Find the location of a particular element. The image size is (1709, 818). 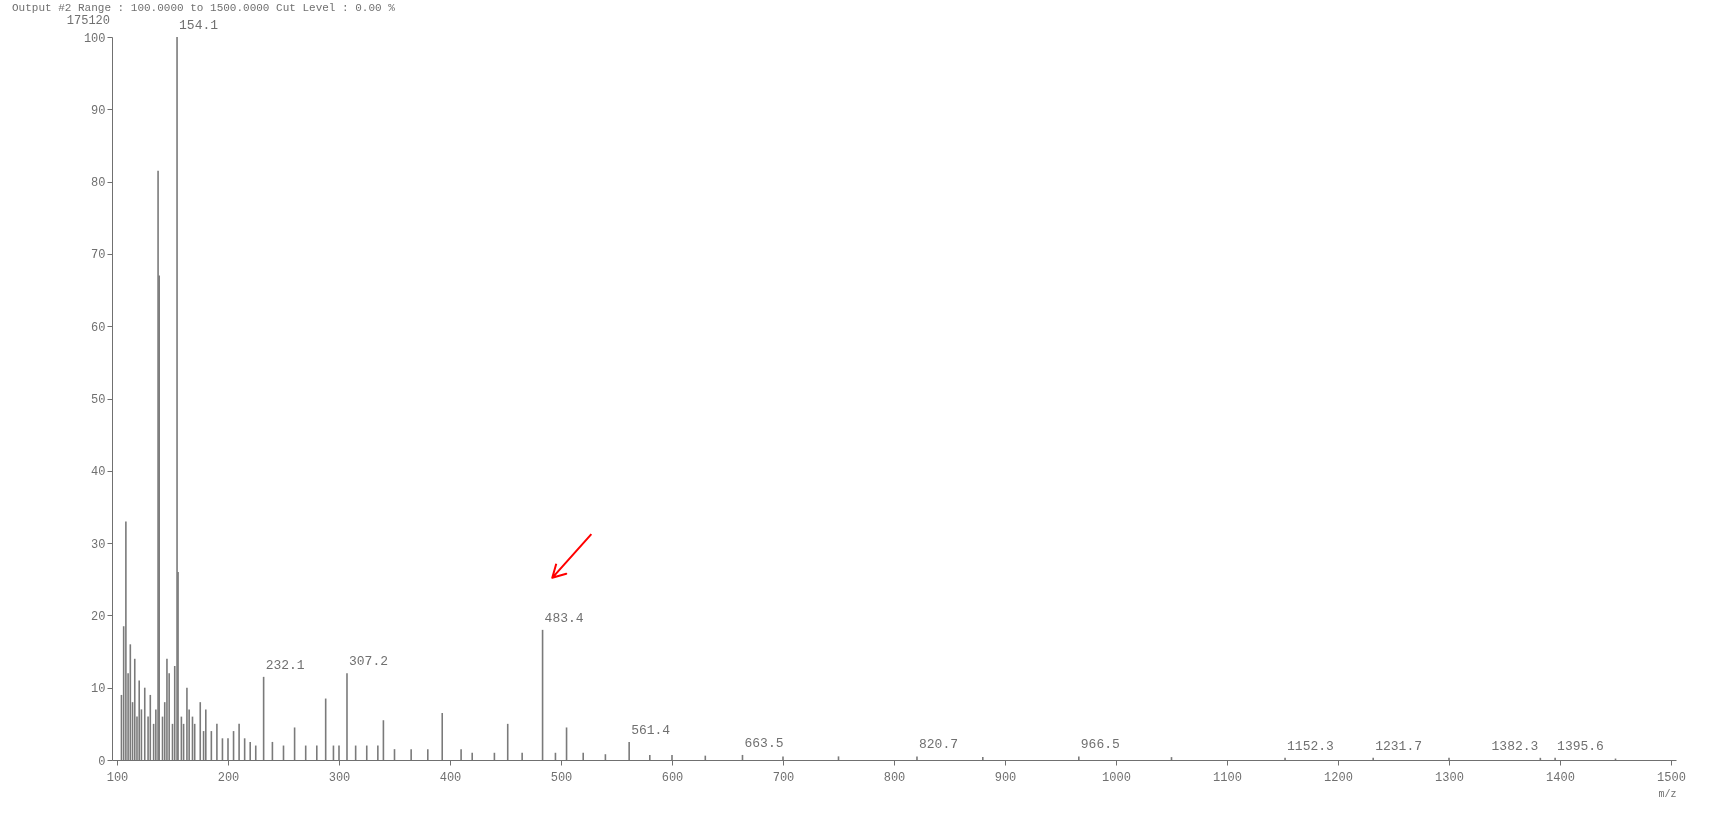

x-tick-label: 500 is located at coordinates (561, 777).